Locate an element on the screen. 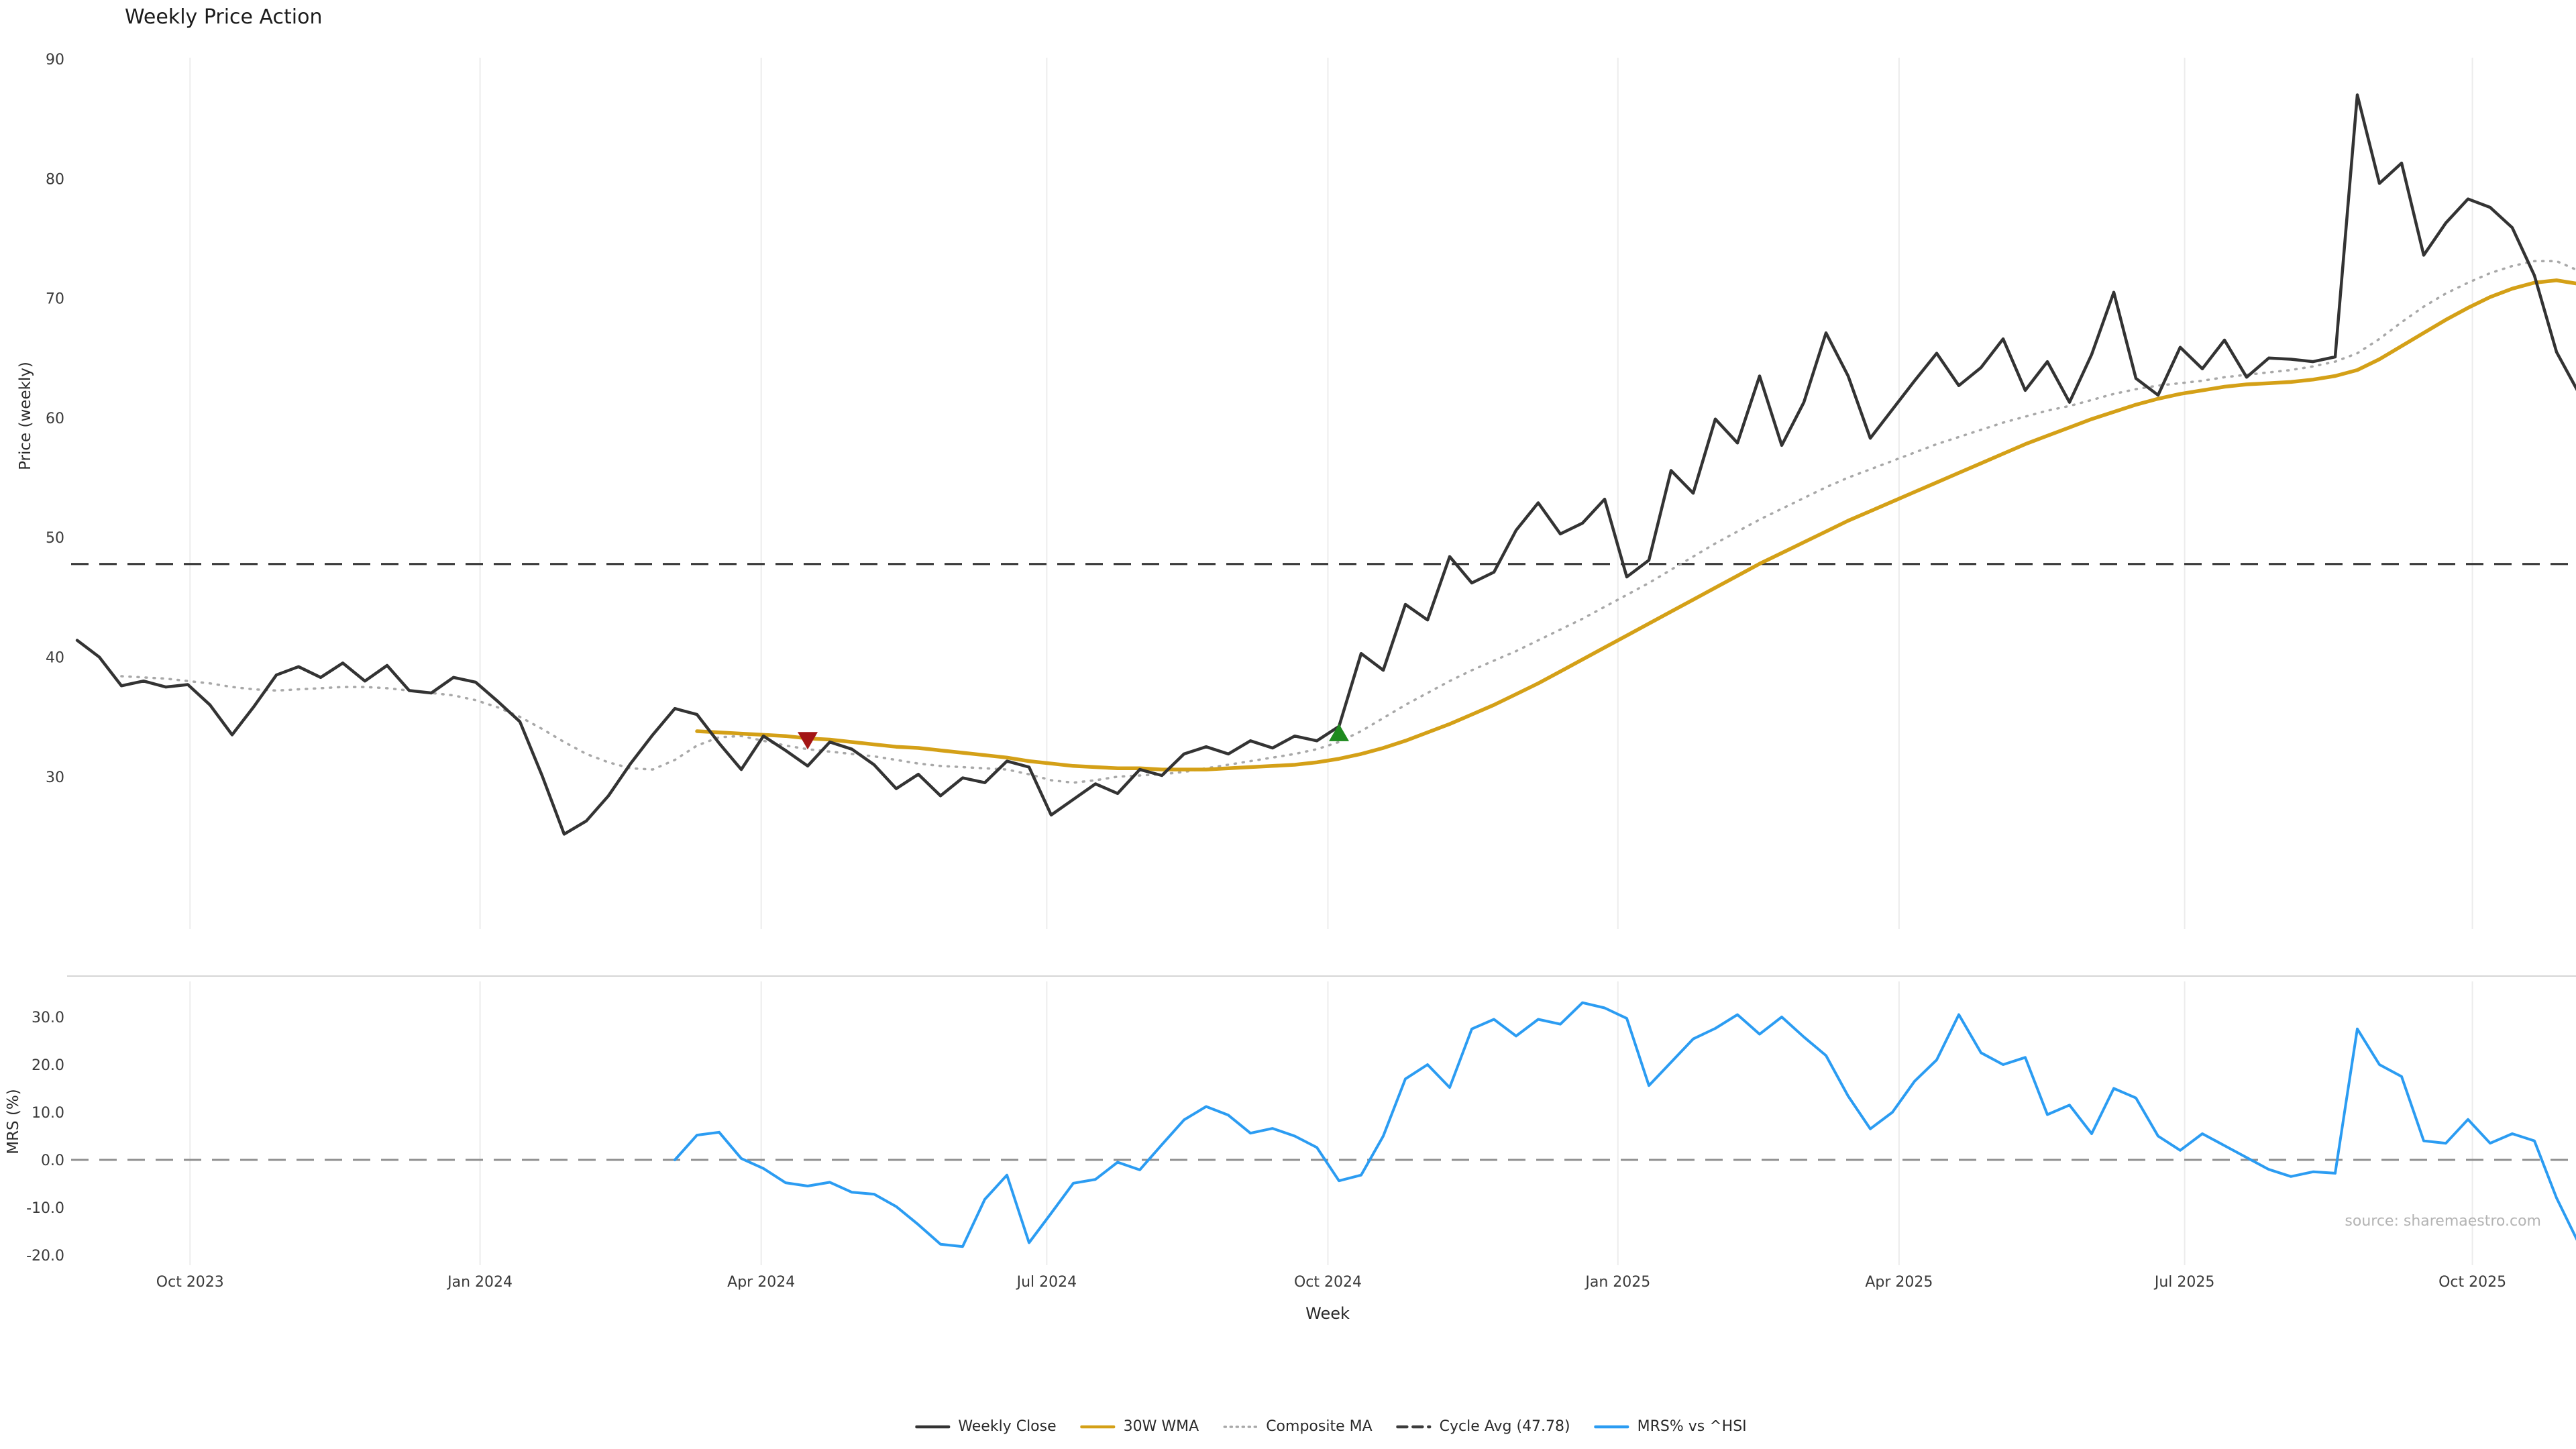 The image size is (2576, 1449). price-ytick-label: 30 is located at coordinates (55, 777).